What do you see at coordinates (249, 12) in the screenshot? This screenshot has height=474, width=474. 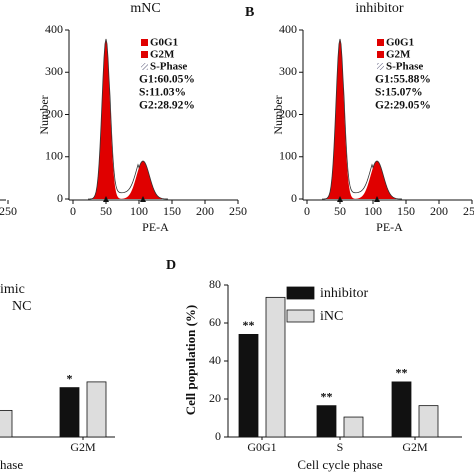 I see `panel-label: B` at bounding box center [249, 12].